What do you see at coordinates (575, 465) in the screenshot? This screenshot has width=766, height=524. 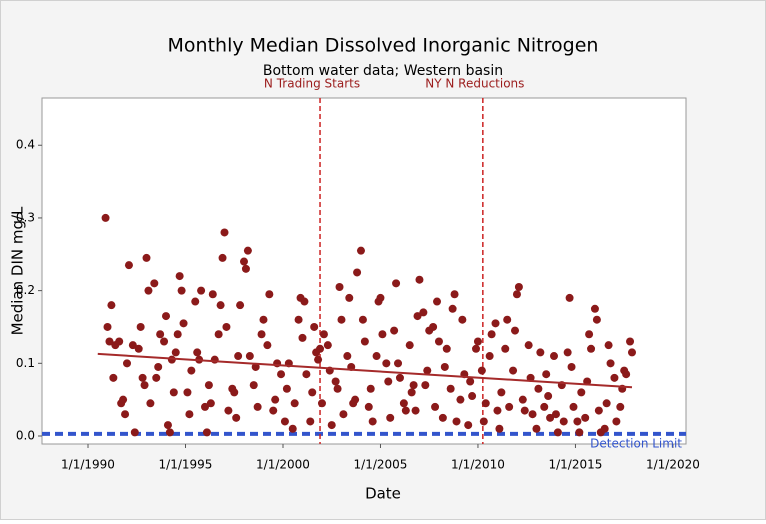 I see `x-tick-label: 1/1/2015` at bounding box center [575, 465].